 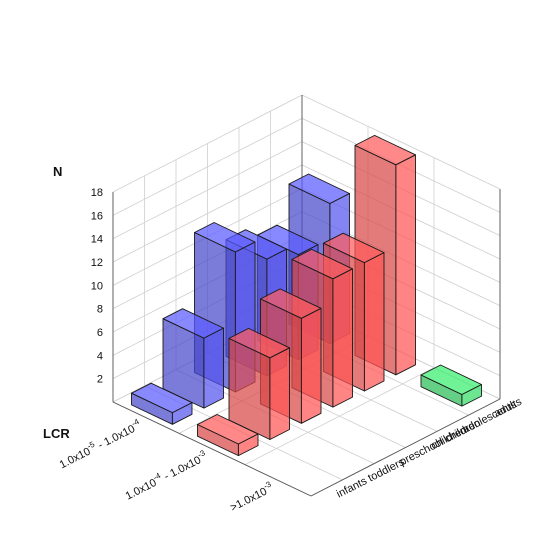 I want to click on x-category-label: 1.0x10-4 - 1.0x10-3, so click(x=166, y=475).